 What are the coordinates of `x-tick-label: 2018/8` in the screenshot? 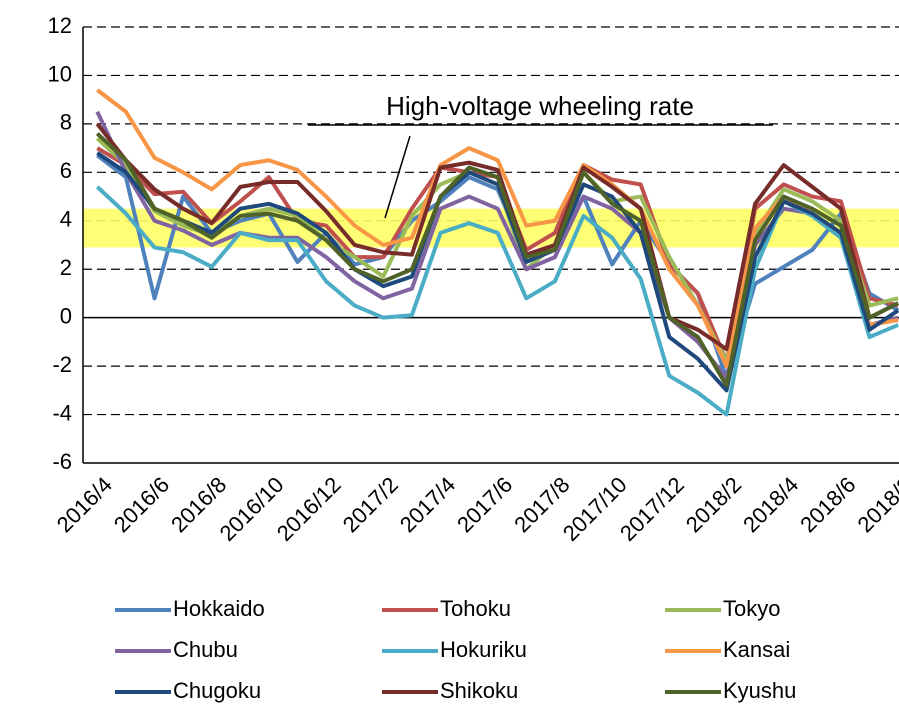 It's located at (875, 504).